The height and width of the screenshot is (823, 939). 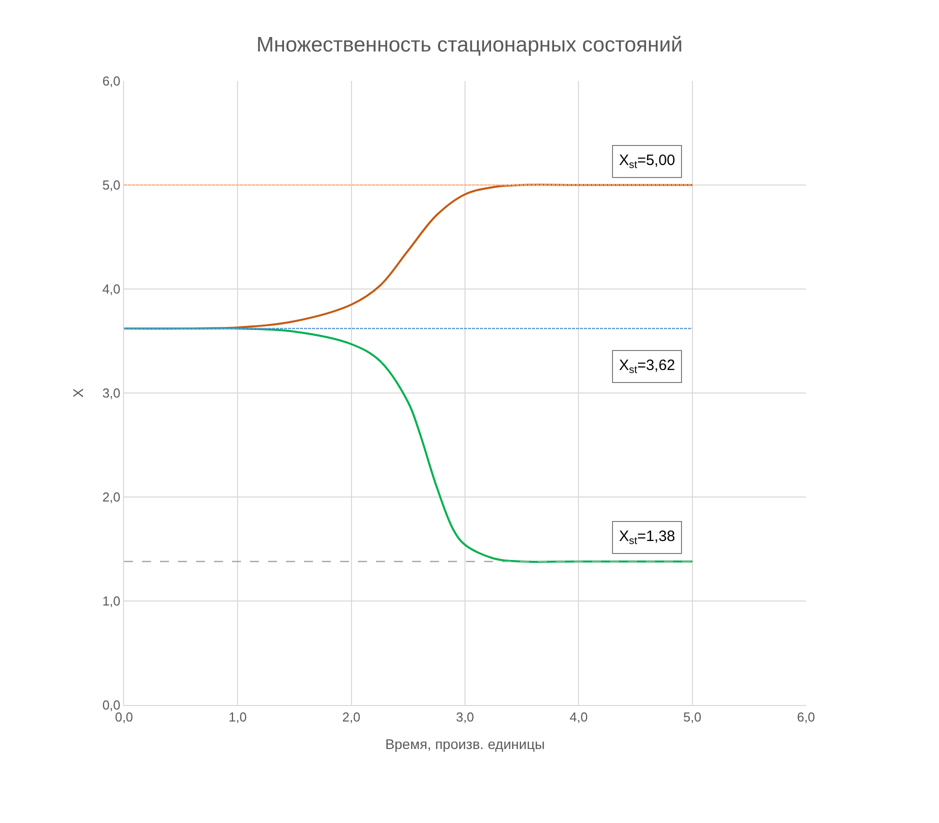 I want to click on x-tick-label: 1,0, so click(x=237, y=717).